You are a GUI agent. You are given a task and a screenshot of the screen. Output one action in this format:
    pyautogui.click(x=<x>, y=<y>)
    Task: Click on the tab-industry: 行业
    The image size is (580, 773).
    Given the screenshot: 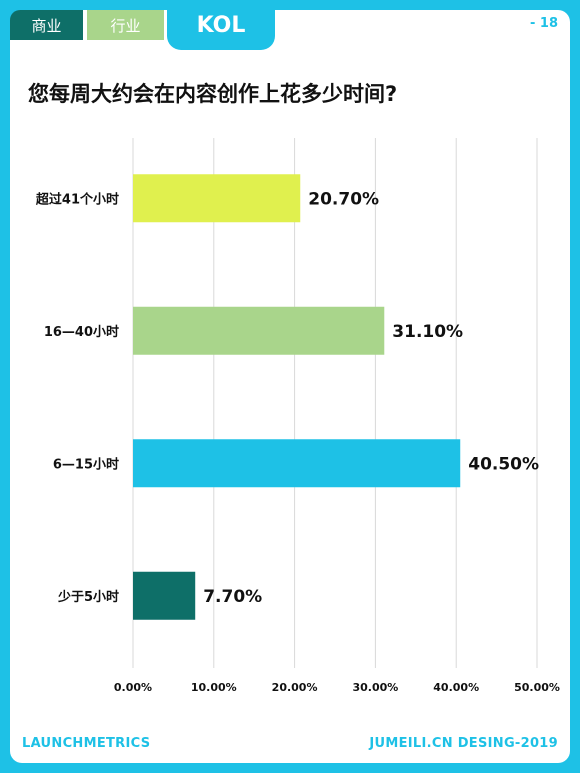 What is the action you would take?
    pyautogui.click(x=125, y=25)
    